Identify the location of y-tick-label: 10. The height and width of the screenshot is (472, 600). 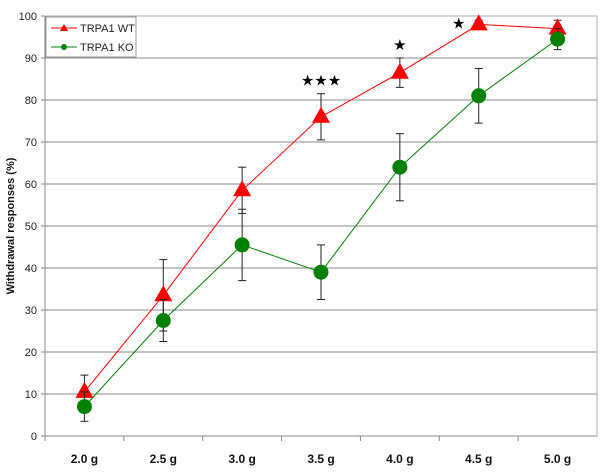
(31, 395).